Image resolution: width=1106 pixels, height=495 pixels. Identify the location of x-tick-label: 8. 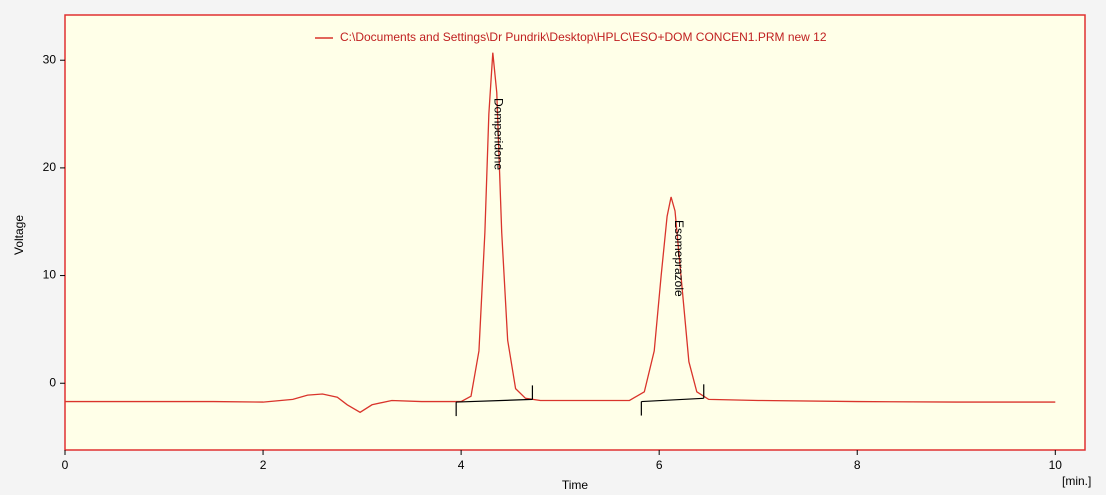
(857, 465).